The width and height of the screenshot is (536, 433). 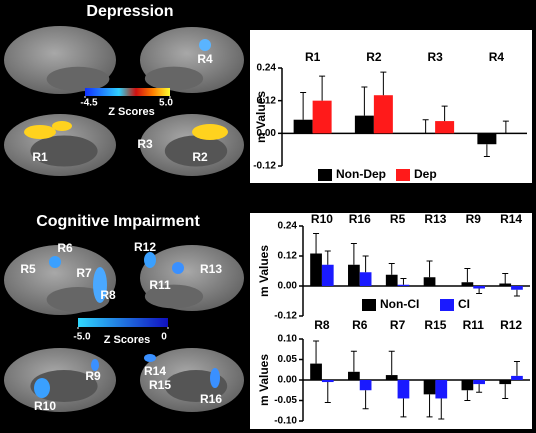 I want to click on region-label: R3, so click(x=145, y=144).